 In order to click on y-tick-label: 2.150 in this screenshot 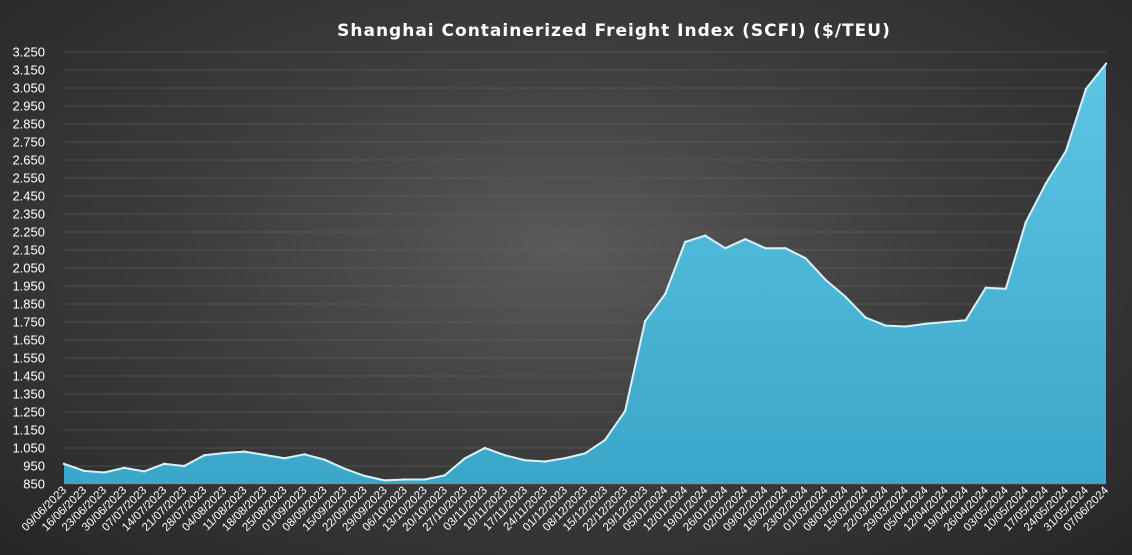, I will do `click(28, 250)`.